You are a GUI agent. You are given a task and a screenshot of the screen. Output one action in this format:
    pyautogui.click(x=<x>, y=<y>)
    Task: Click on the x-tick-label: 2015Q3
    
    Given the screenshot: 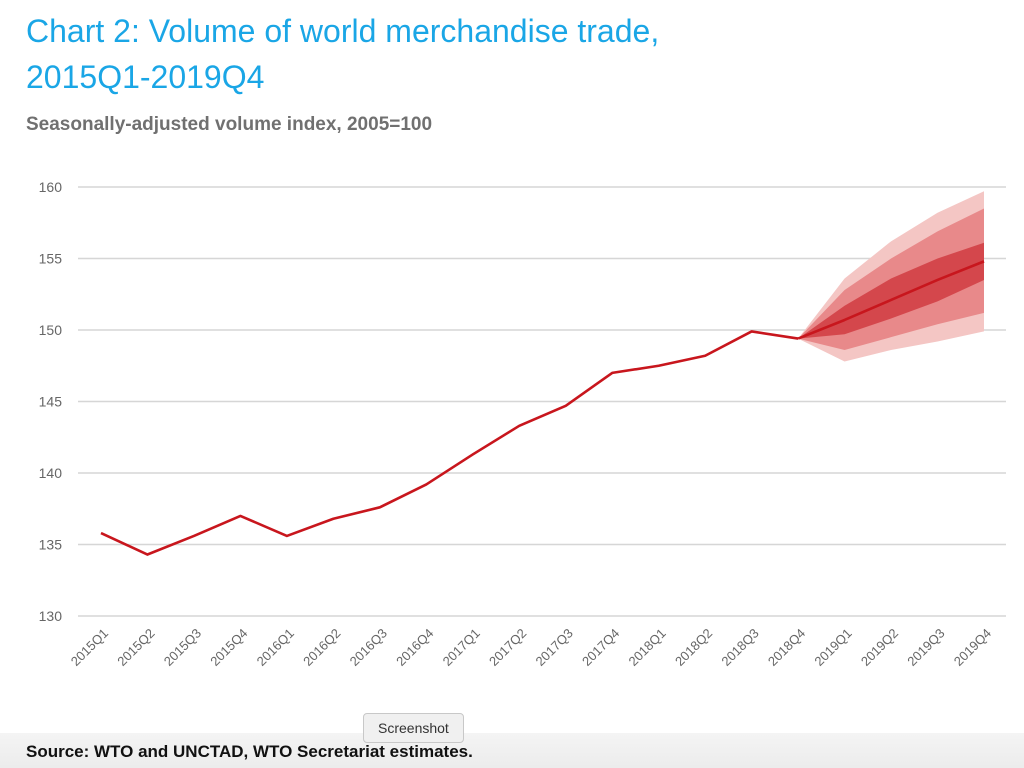 What is the action you would take?
    pyautogui.click(x=182, y=647)
    